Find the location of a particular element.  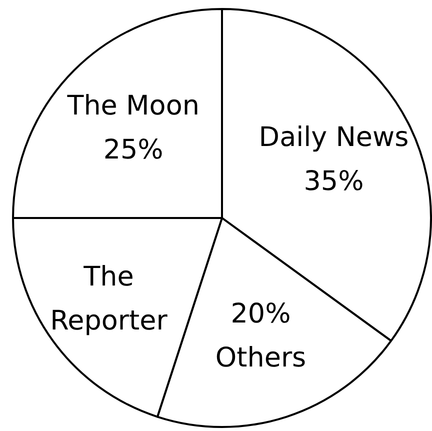

slice-label: Daily News is located at coordinates (333, 138).